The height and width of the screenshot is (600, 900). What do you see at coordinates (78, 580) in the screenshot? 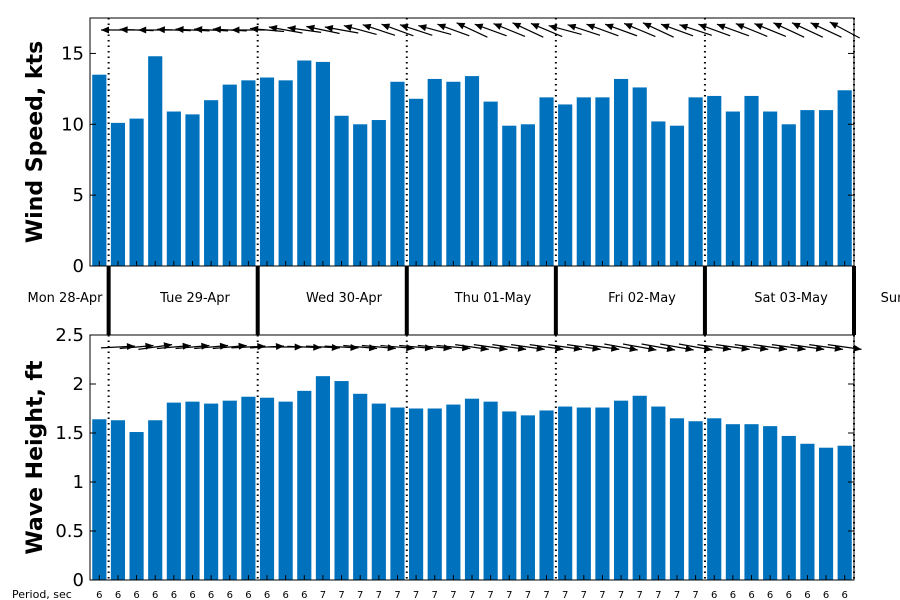
I see `y-tick-label: 0` at bounding box center [78, 580].